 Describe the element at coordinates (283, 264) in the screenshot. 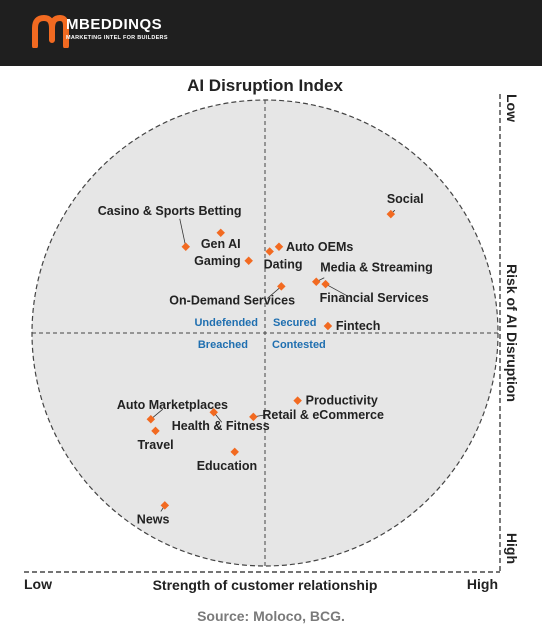

I see `data-label-dating: Dating` at that location.